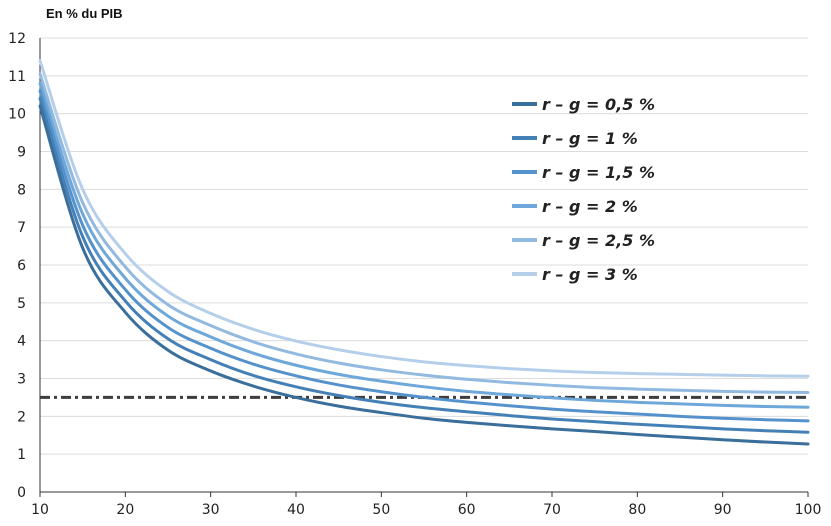  Describe the element at coordinates (590, 274) in the screenshot. I see `legend-label: r – g = 3 %` at that location.